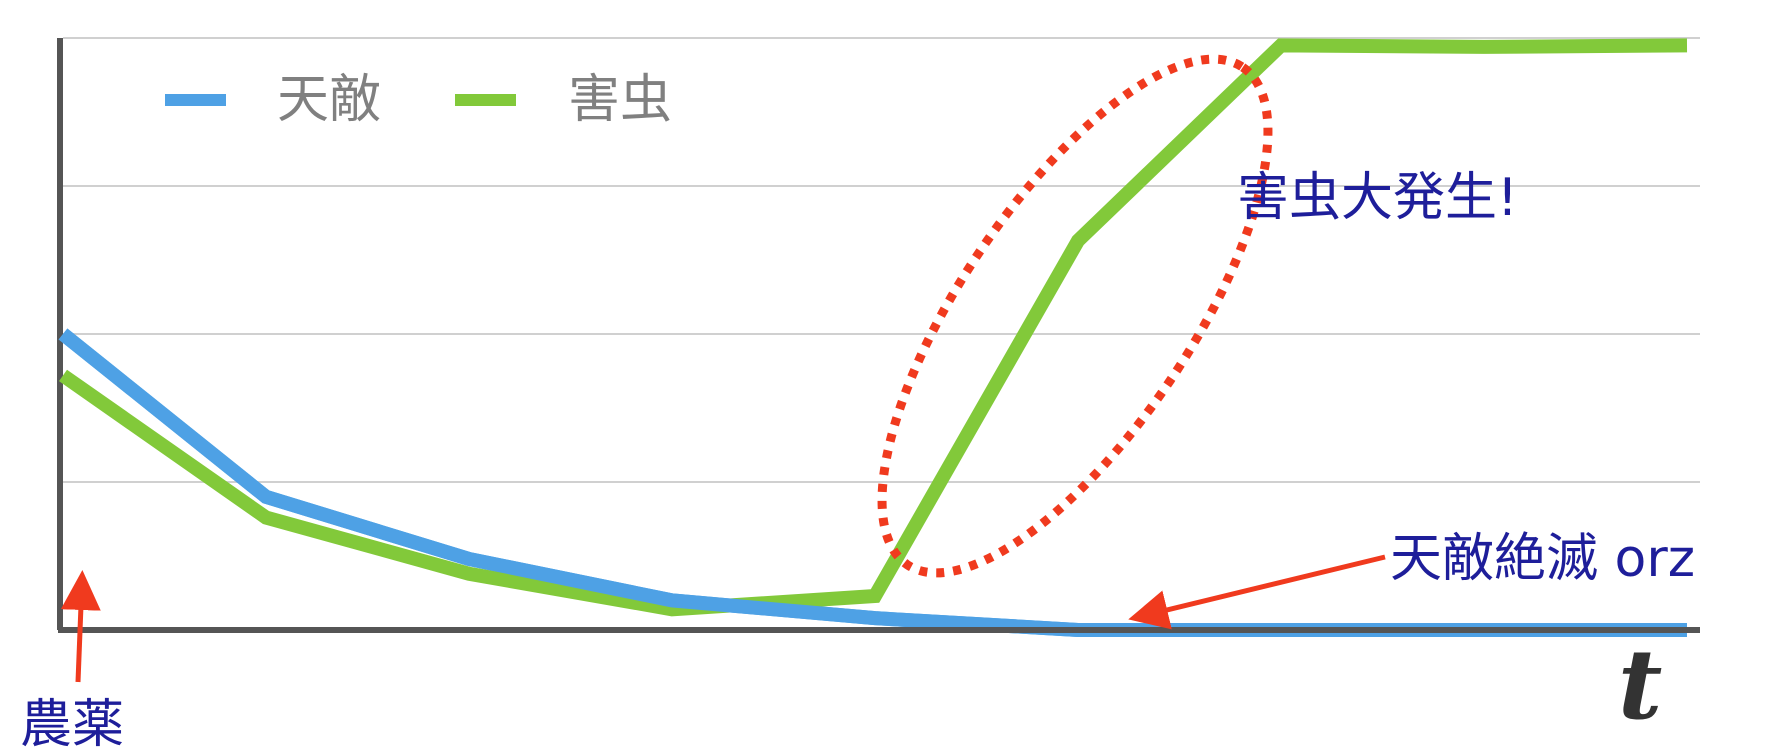 This screenshot has width=1765, height=752. Describe the element at coordinates (1377, 198) in the screenshot. I see `annotation-outbreak: 害虫大発生!` at that location.